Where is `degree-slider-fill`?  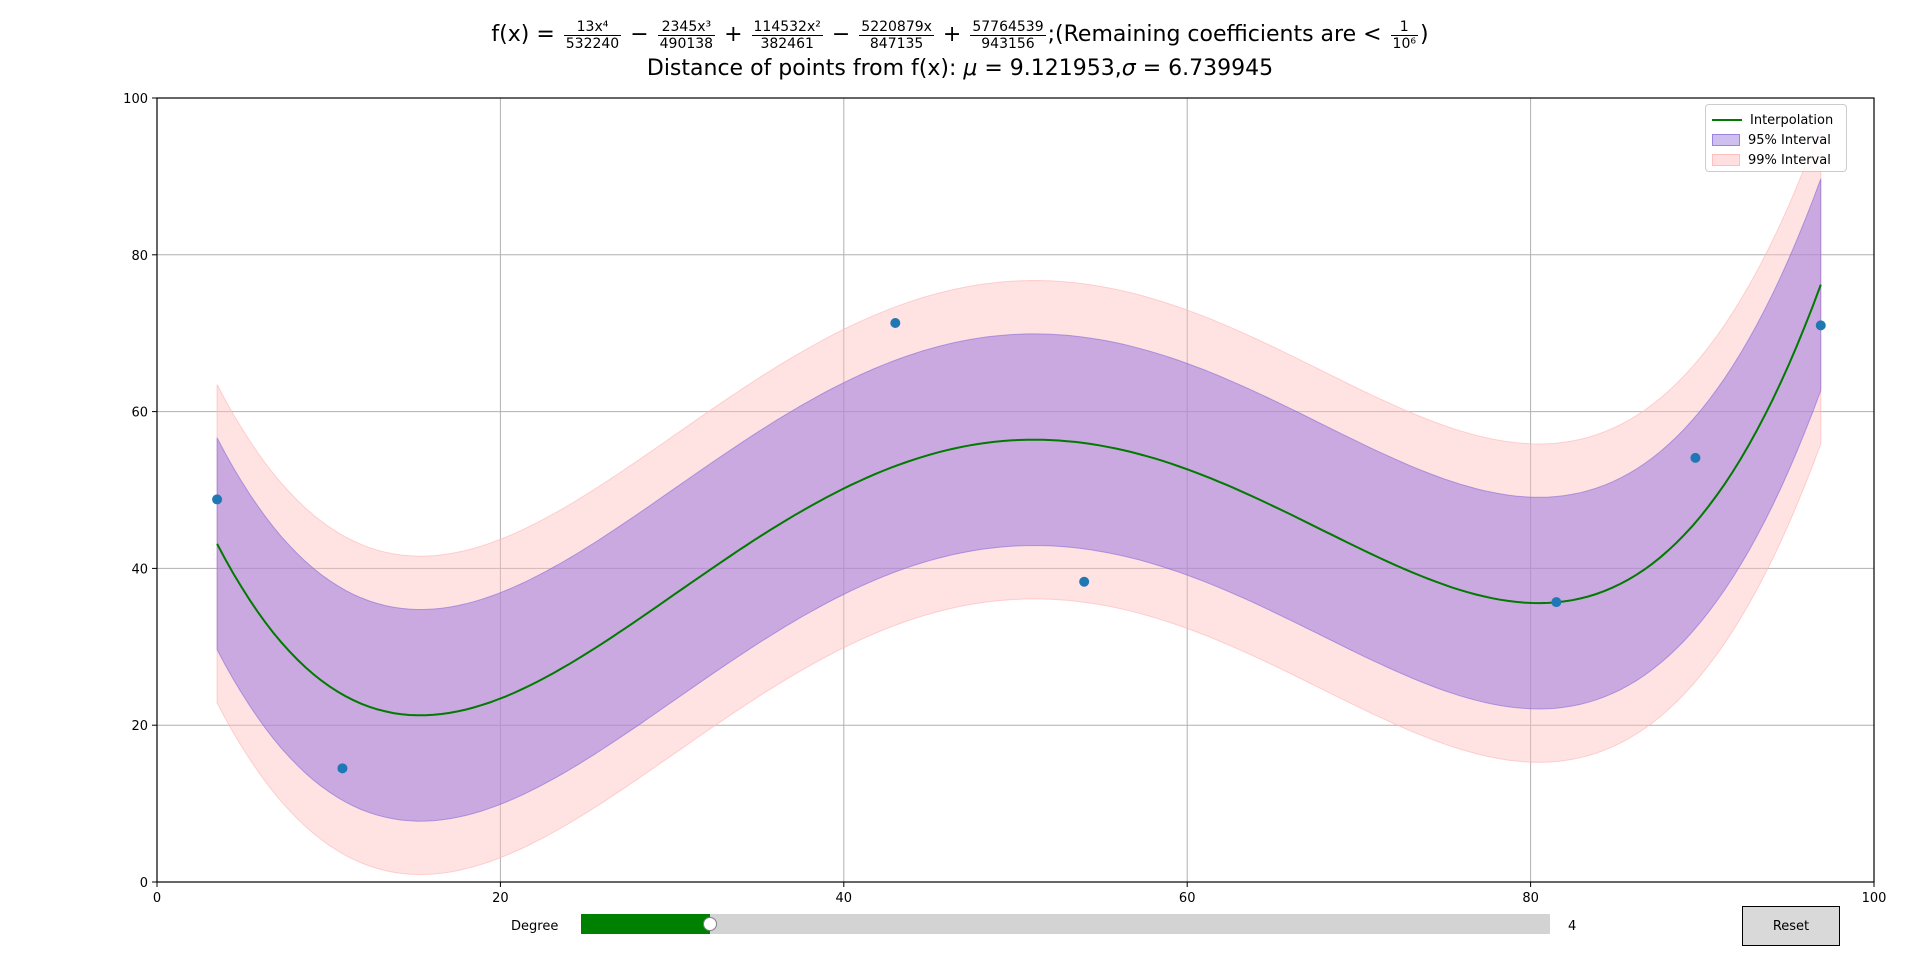
degree-slider-fill is located at coordinates (646, 924).